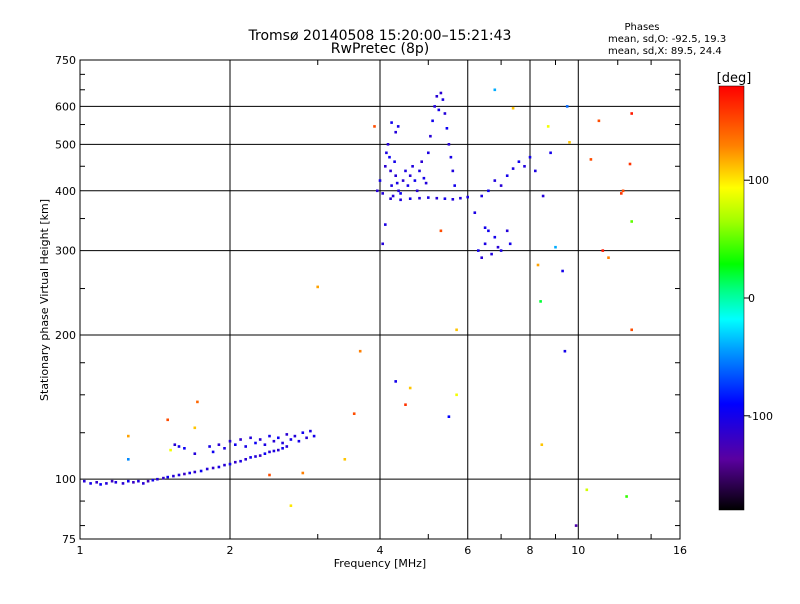 This screenshot has height=604, width=800. What do you see at coordinates (380, 36) in the screenshot?
I see `chart-title: Tromsø 20140508 15:20:00–15:21:43` at bounding box center [380, 36].